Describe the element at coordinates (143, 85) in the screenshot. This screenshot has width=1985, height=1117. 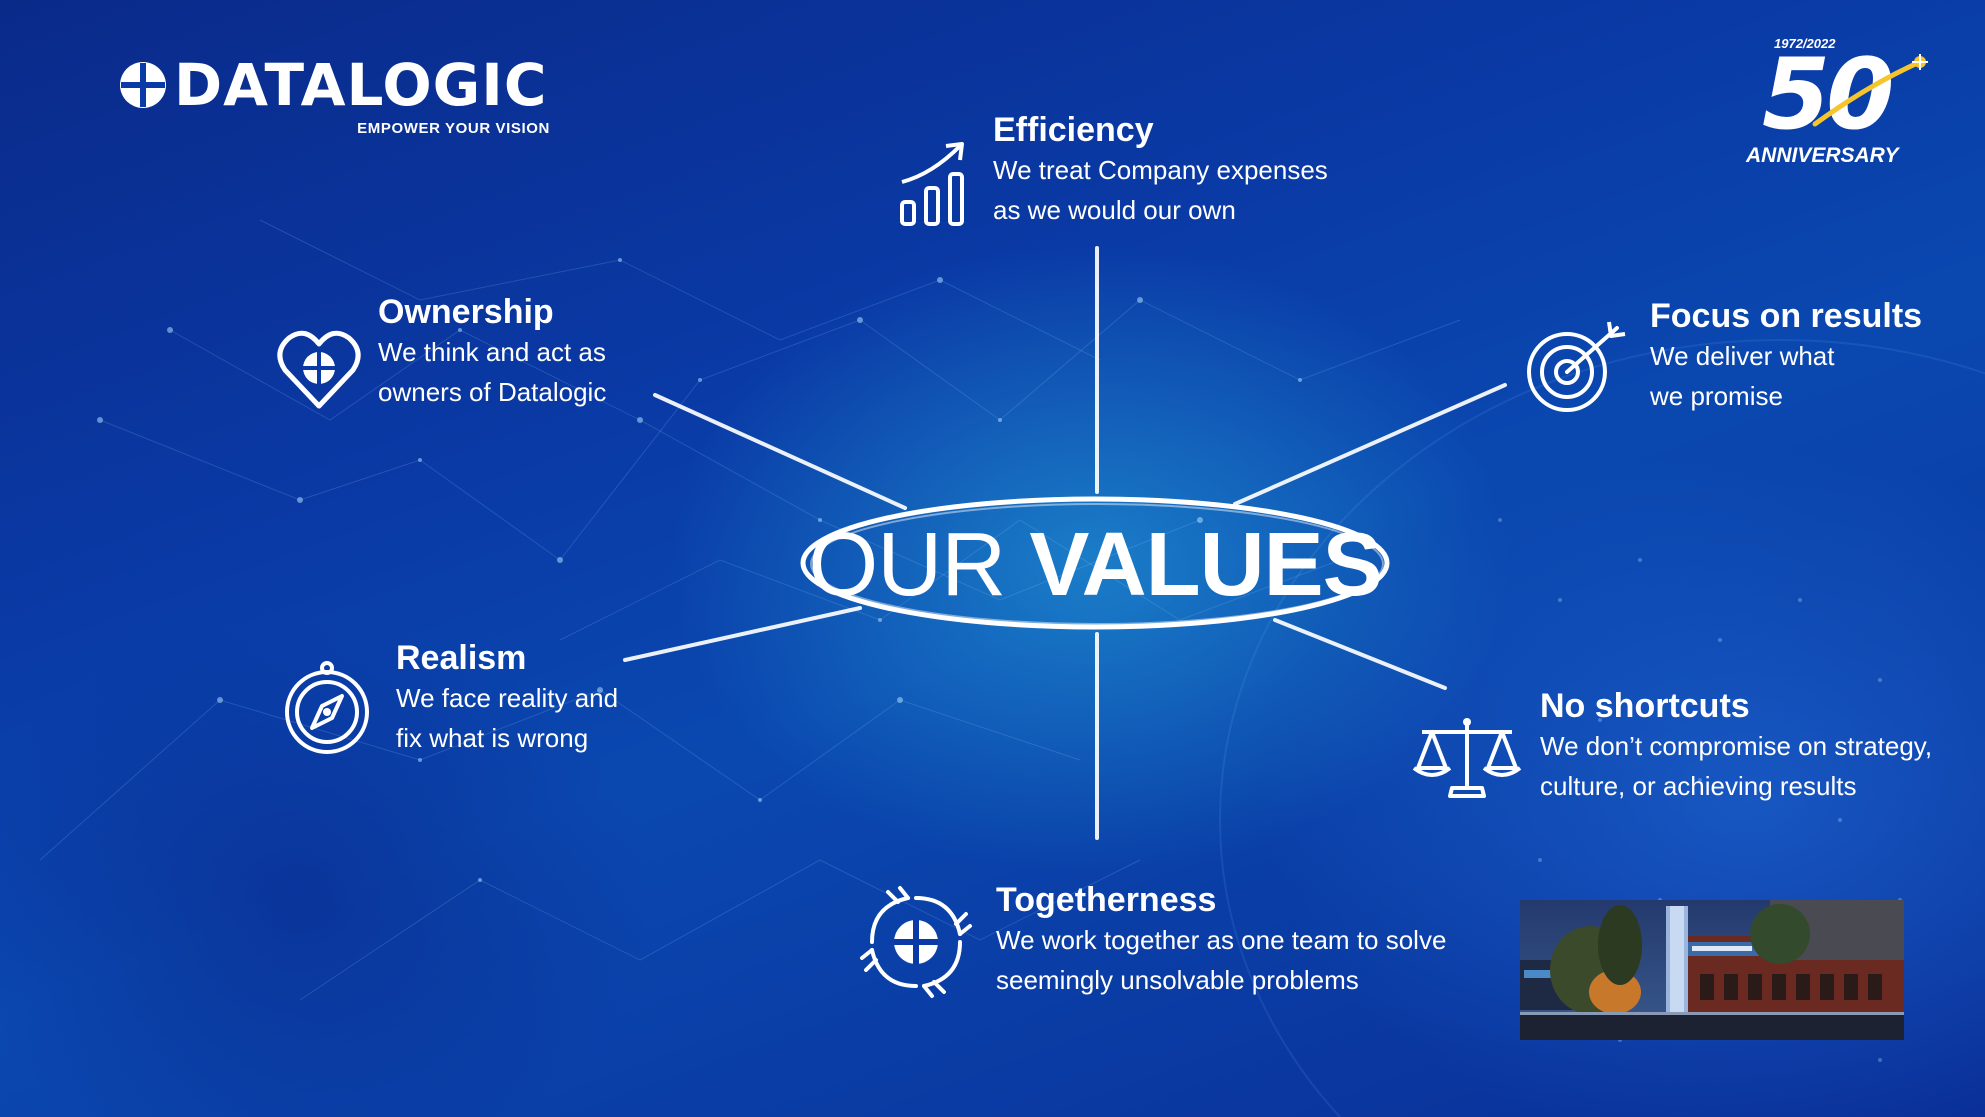
I see `datalogic-mark-icon` at that location.